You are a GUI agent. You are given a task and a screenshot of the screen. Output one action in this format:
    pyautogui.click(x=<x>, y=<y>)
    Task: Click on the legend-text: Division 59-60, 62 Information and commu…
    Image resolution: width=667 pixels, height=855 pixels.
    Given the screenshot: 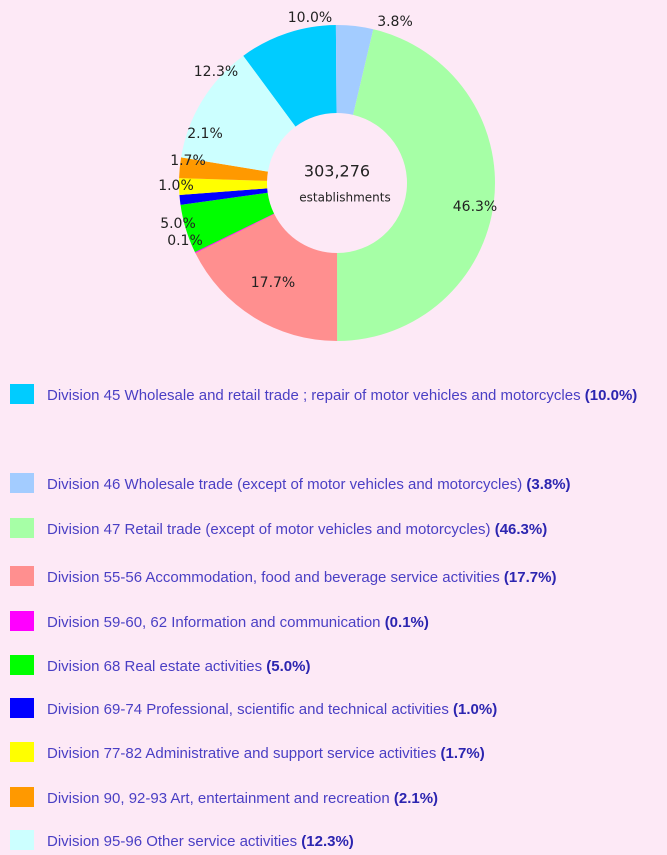 What is the action you would take?
    pyautogui.click(x=357, y=623)
    